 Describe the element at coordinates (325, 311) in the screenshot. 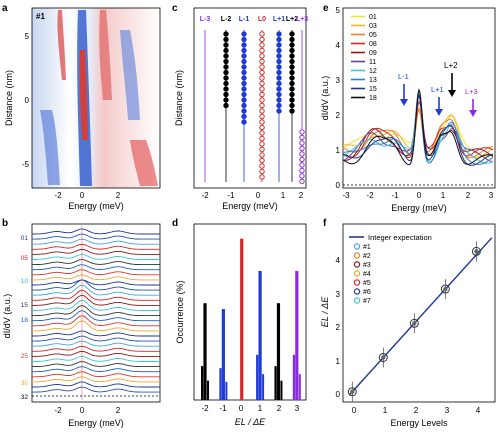

I see `panel-f-ylabel: EL / ΔE` at that location.